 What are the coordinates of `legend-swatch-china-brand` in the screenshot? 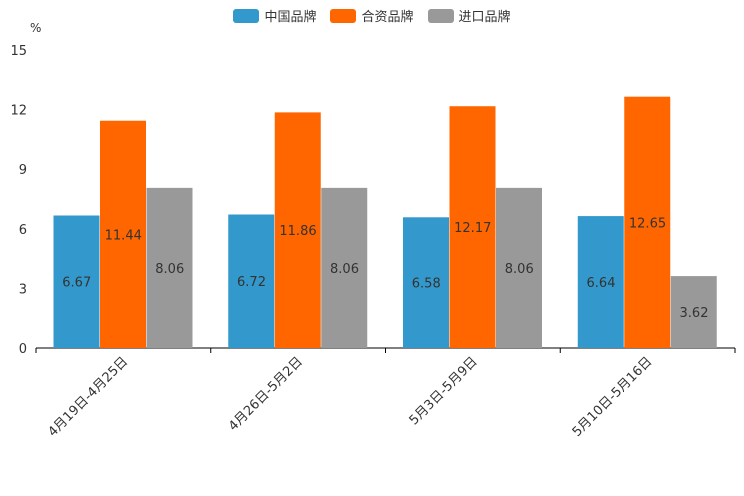 It's located at (246, 15).